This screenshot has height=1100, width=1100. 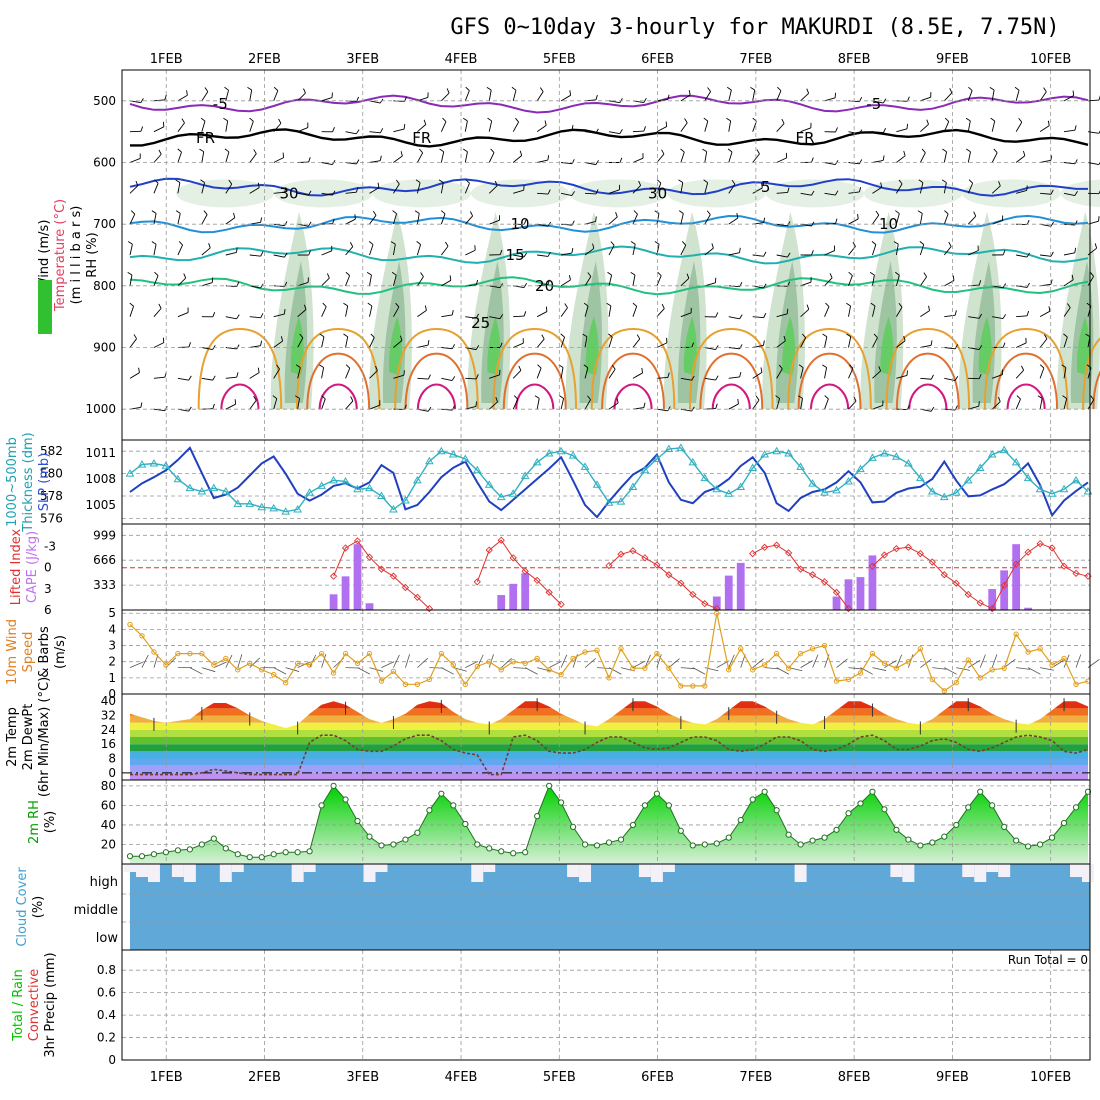 I want to click on temp-tick-label: 40, so click(x=108, y=701).